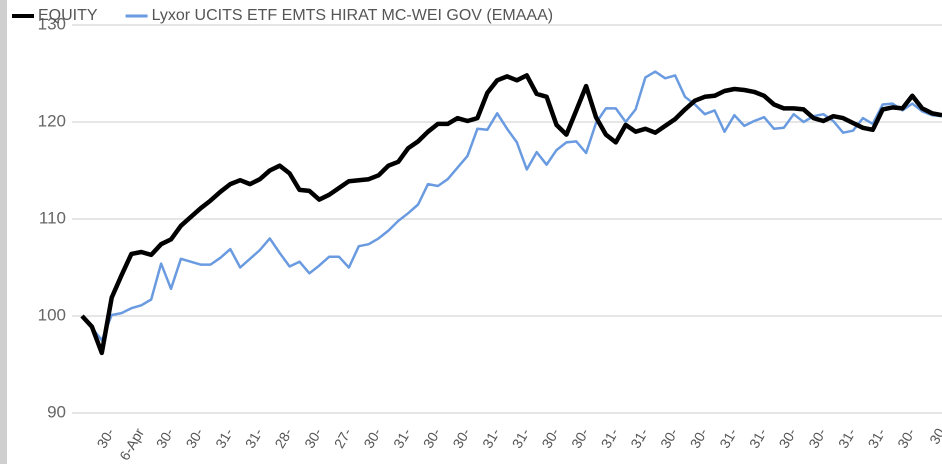 This screenshot has height=464, width=942. I want to click on legend-label: EQUITY, so click(68, 15).